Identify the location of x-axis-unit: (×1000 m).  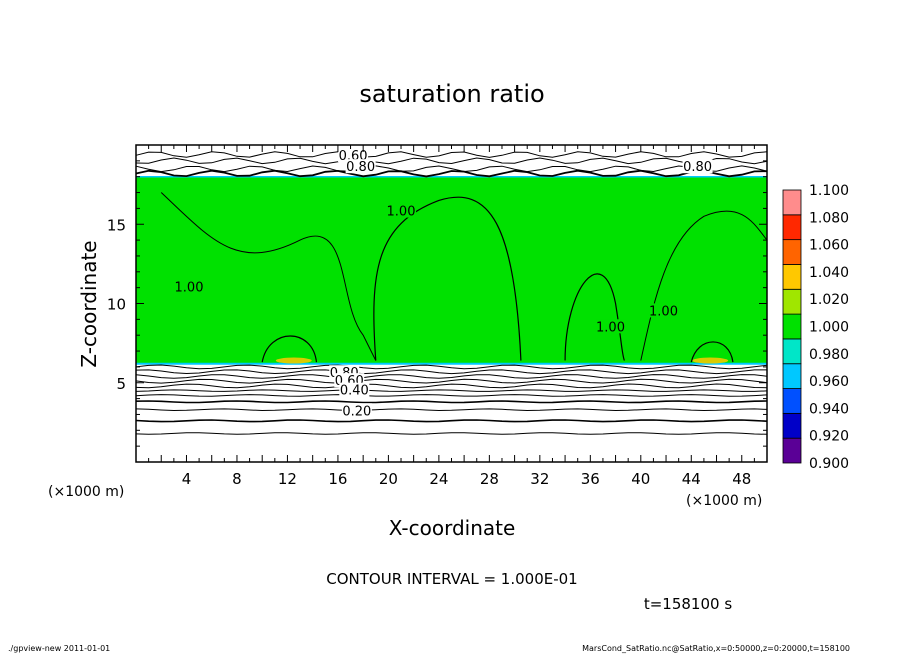
(724, 501).